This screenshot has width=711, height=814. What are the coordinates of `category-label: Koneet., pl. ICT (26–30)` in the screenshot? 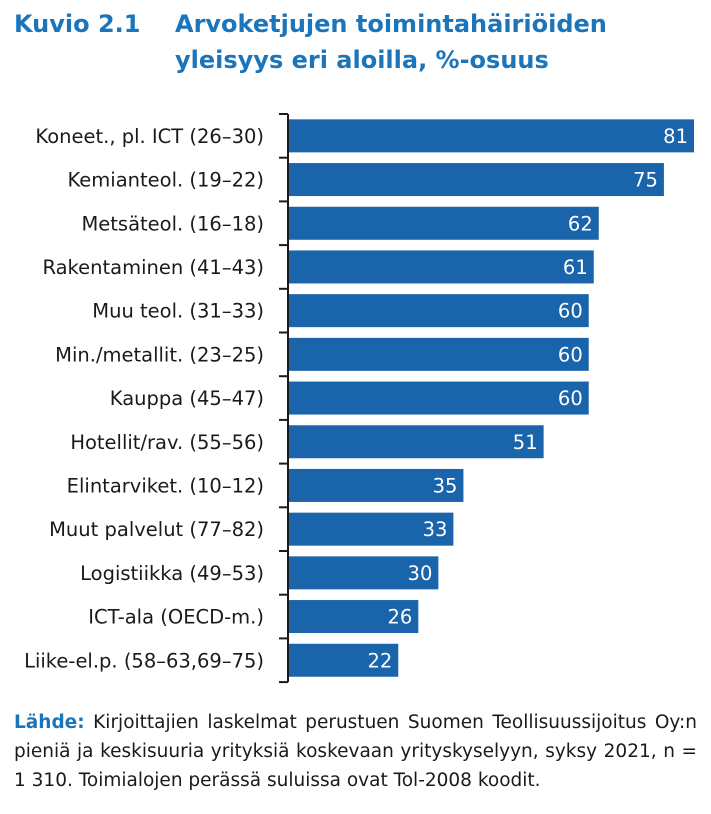 It's located at (149, 136).